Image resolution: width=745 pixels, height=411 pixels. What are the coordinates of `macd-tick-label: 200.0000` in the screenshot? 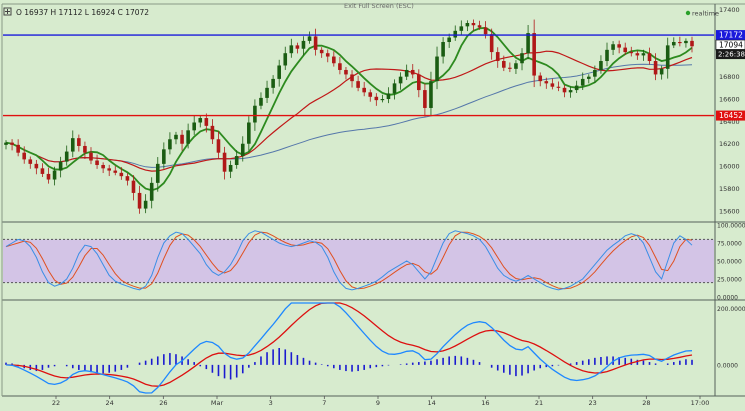 It's located at (731, 309).